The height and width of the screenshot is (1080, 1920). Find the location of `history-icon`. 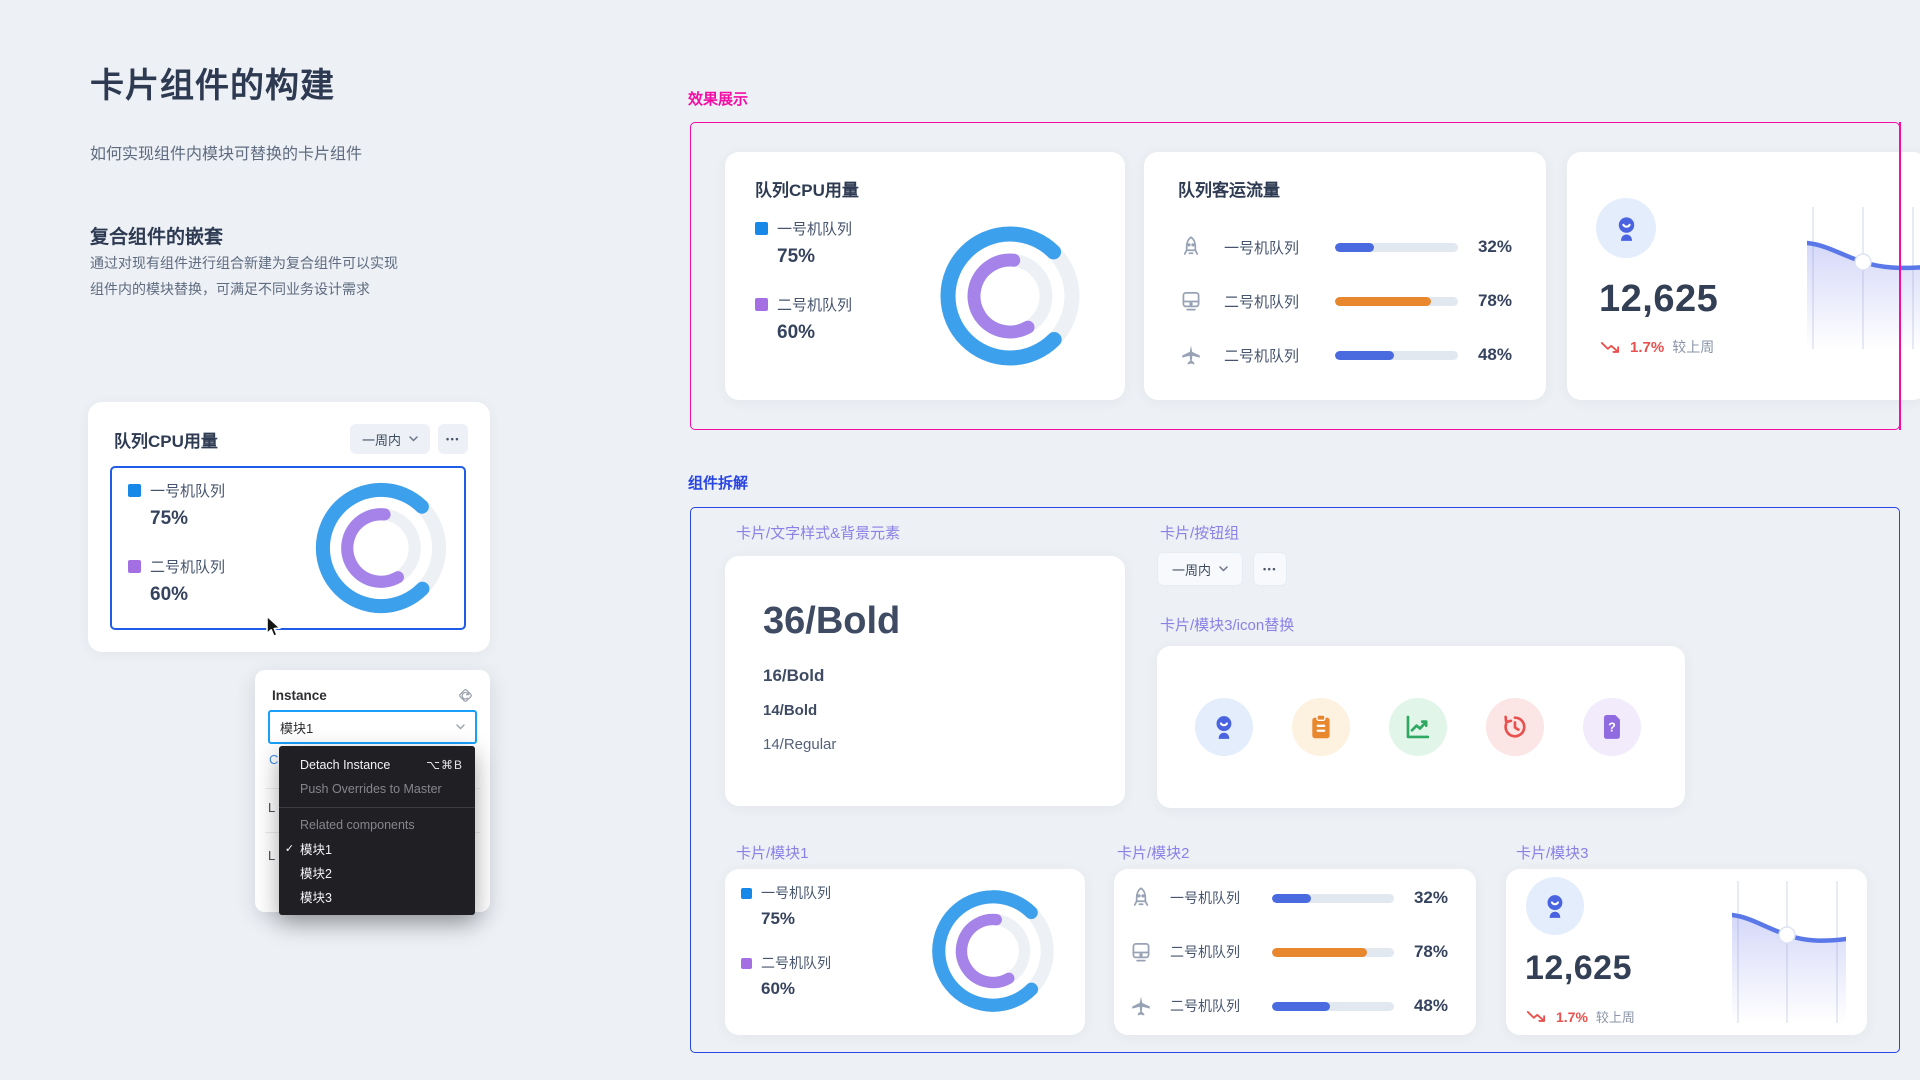

history-icon is located at coordinates (1515, 727).